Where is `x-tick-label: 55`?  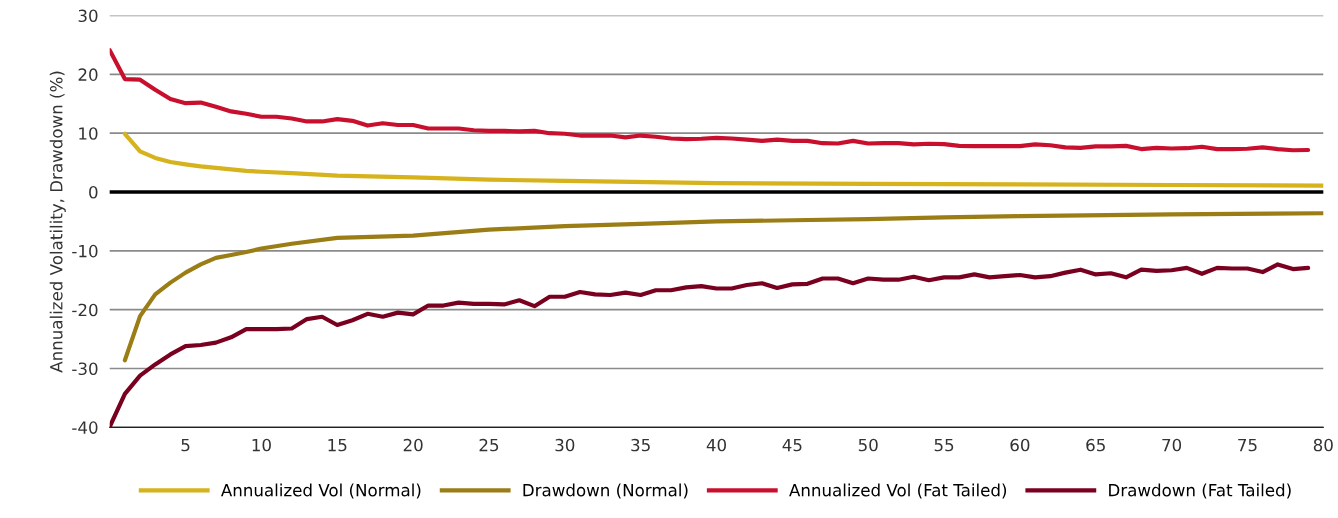 x-tick-label: 55 is located at coordinates (944, 445).